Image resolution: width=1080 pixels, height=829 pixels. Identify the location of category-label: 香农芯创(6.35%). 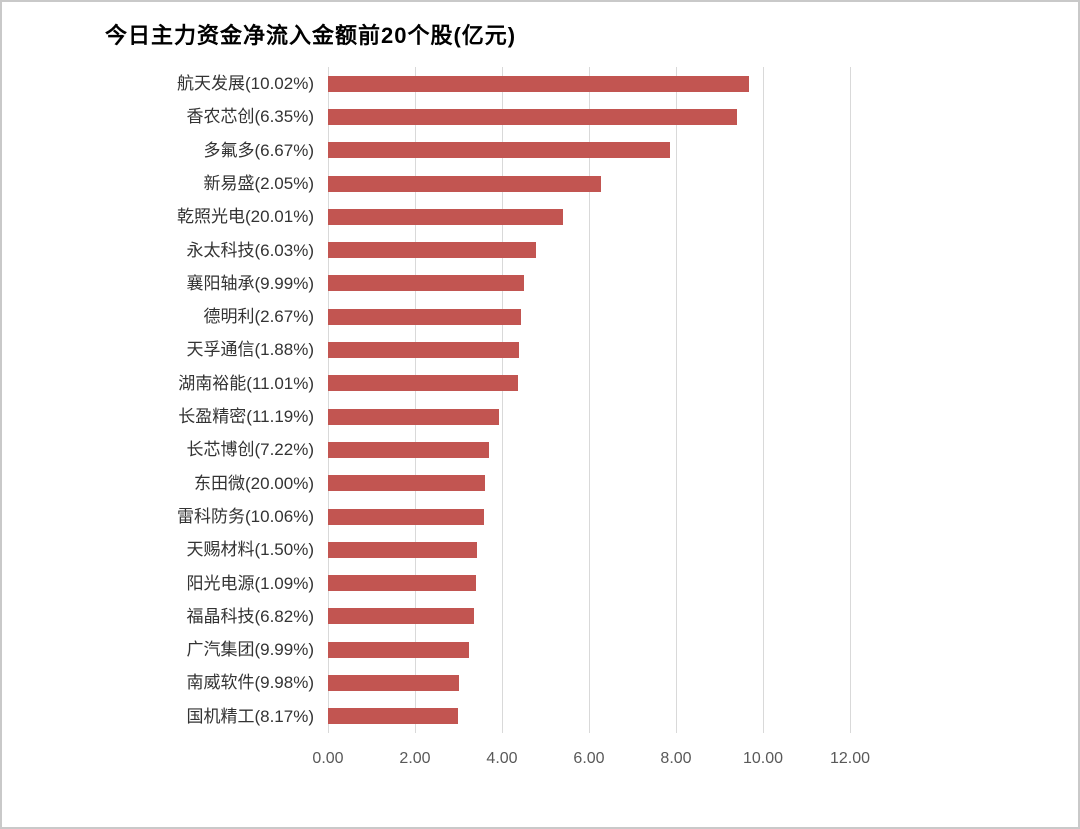
(250, 117).